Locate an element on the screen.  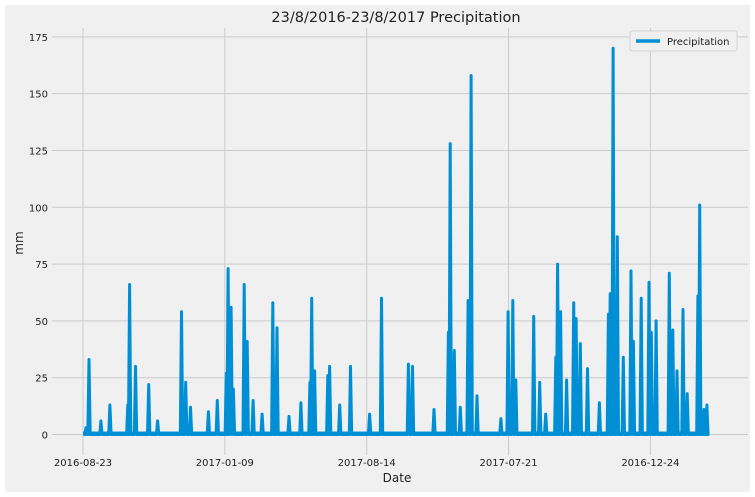
chart-title: 23/8/2016-23/8/2017 Precipitation is located at coordinates (395, 18).